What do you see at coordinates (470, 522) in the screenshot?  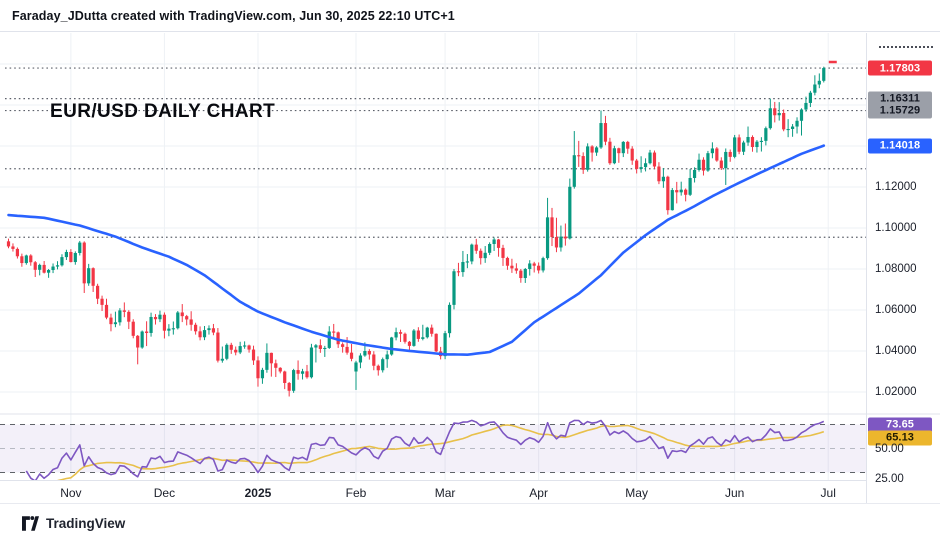 I see `footer: TradingView` at bounding box center [470, 522].